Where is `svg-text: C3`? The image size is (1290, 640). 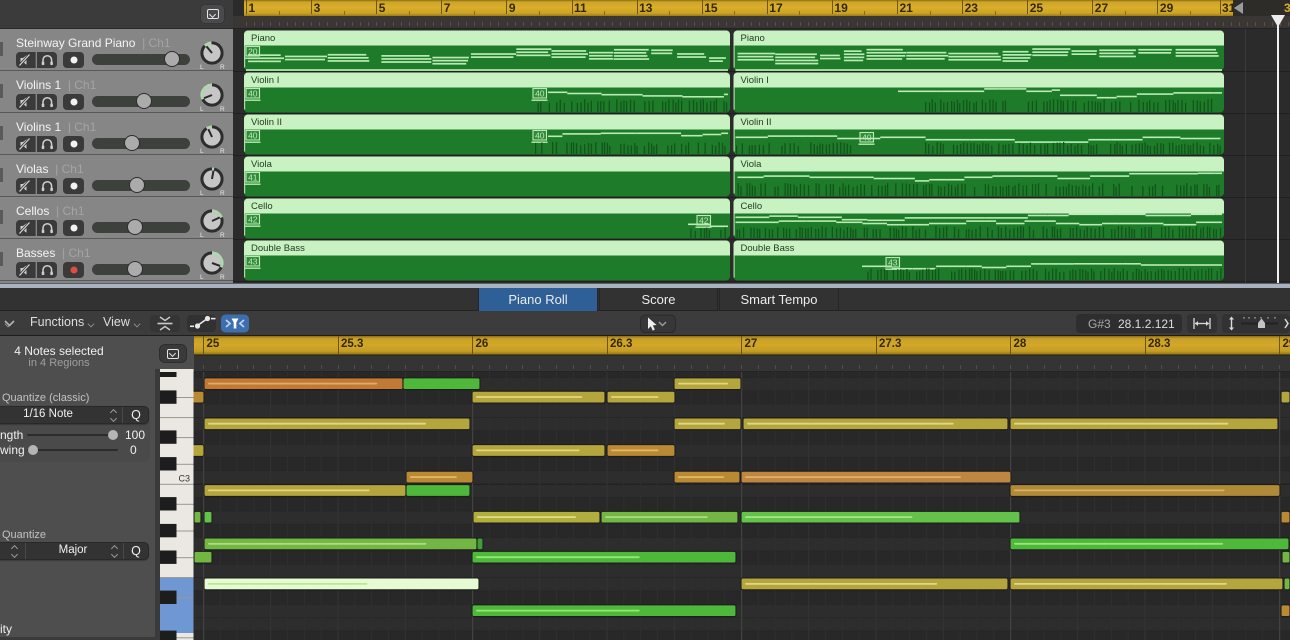 svg-text: C3 is located at coordinates (184, 478).